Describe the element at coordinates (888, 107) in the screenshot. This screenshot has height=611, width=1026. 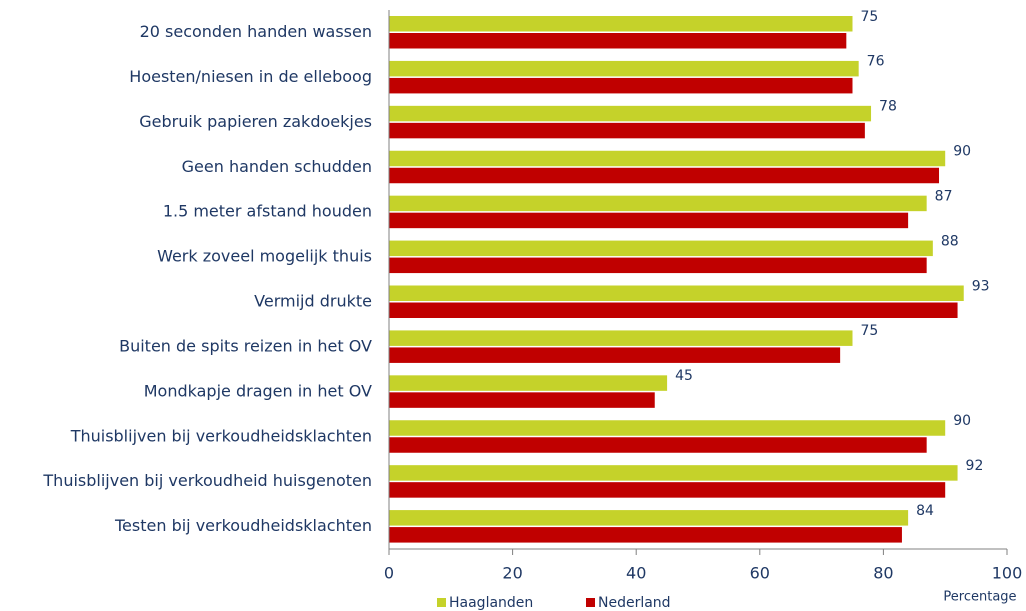
I see `data-label: 78` at that location.